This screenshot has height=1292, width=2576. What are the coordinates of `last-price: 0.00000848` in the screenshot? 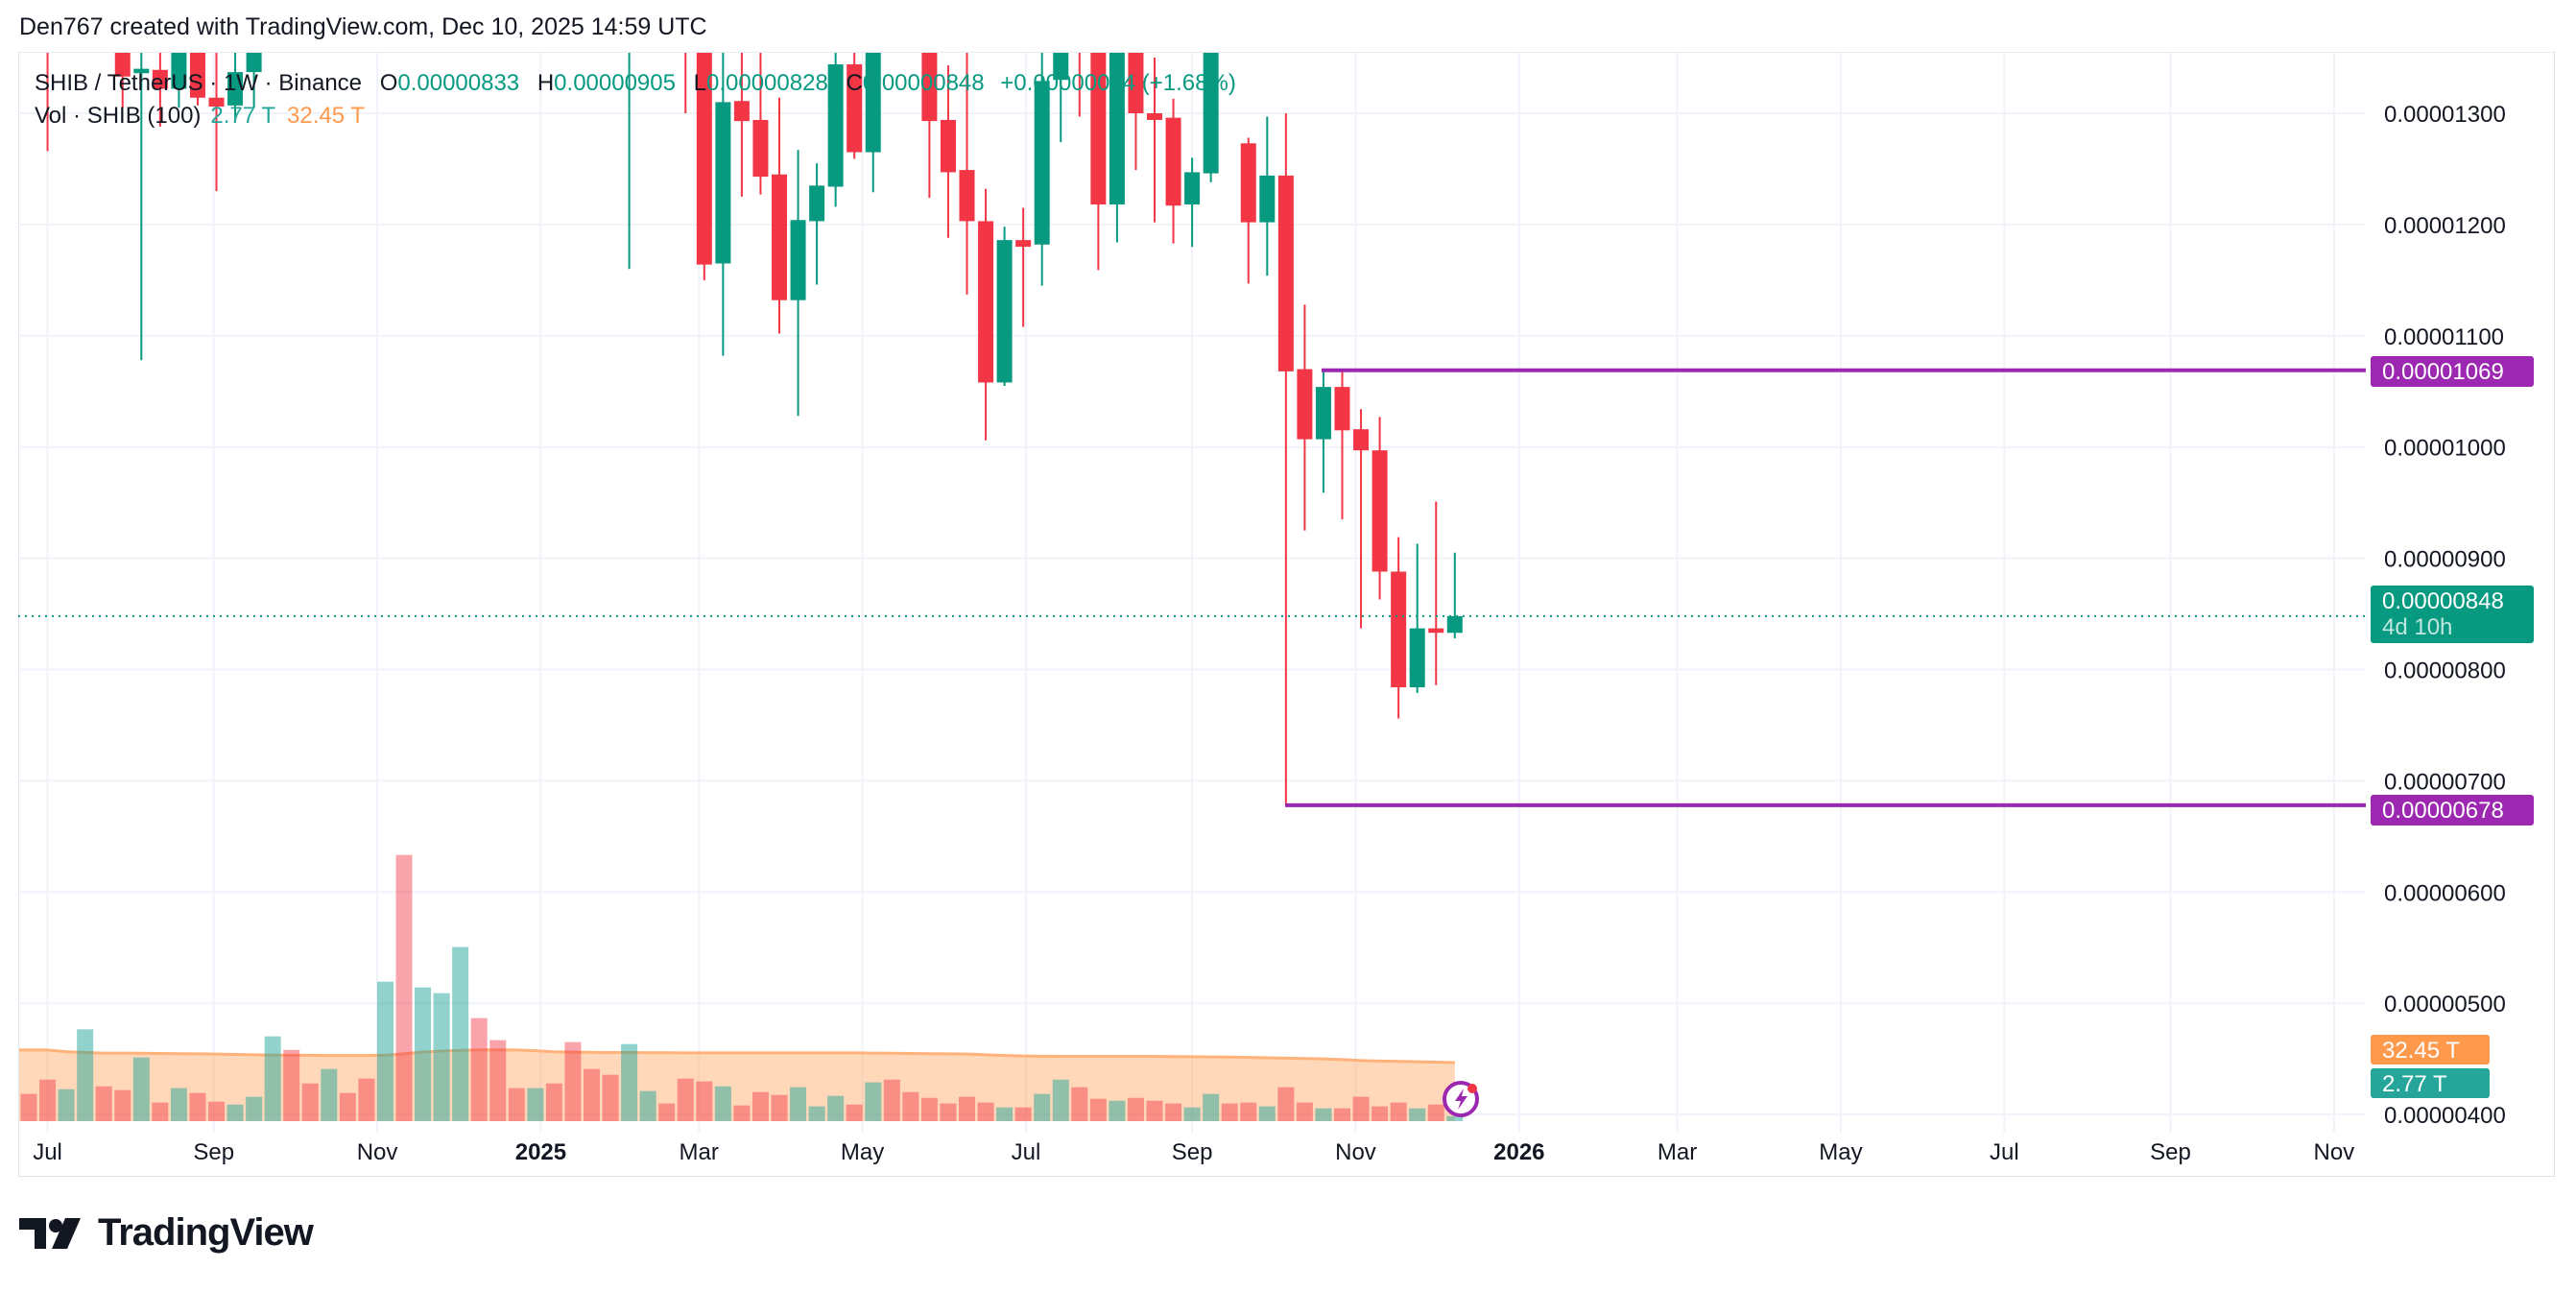 It's located at (2443, 601).